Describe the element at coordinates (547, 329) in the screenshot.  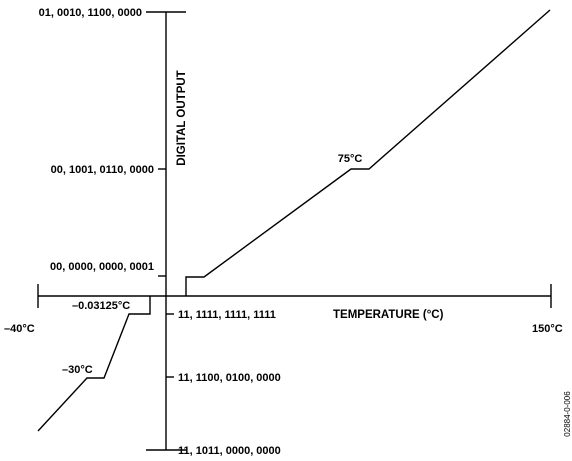
I see `temp-max-label: 150°C` at that location.